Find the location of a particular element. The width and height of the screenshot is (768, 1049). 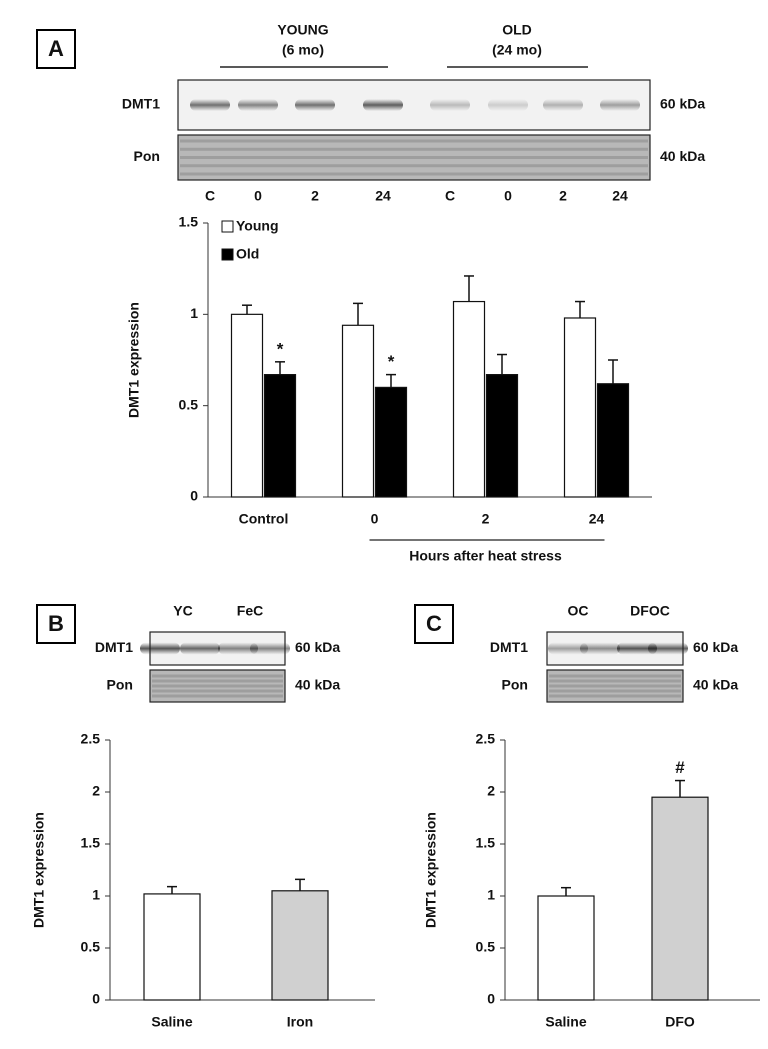

panel-label: A is located at coordinates (56, 48).